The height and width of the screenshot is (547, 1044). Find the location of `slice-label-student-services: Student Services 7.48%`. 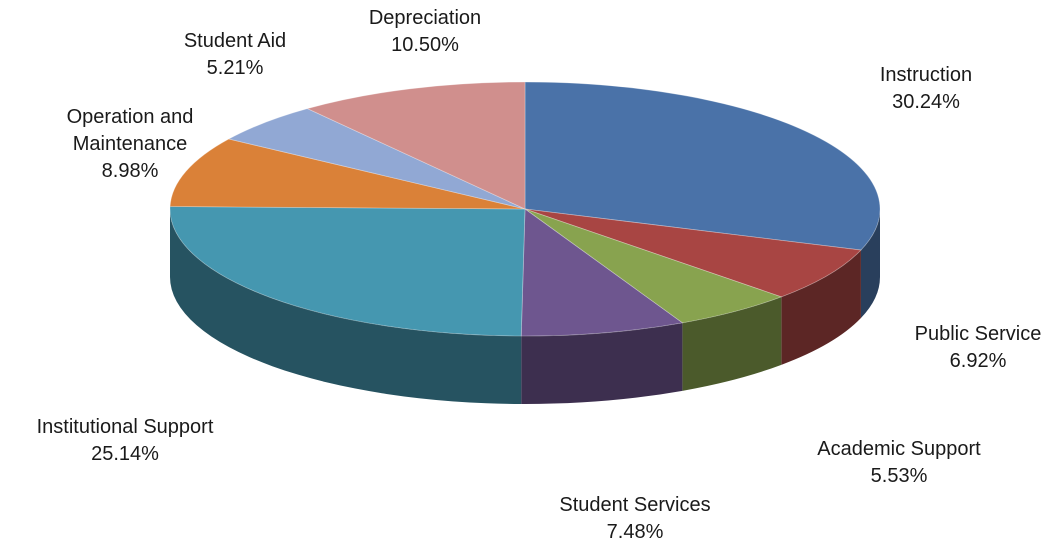

slice-label-student-services: Student Services 7.48% is located at coordinates (635, 519).